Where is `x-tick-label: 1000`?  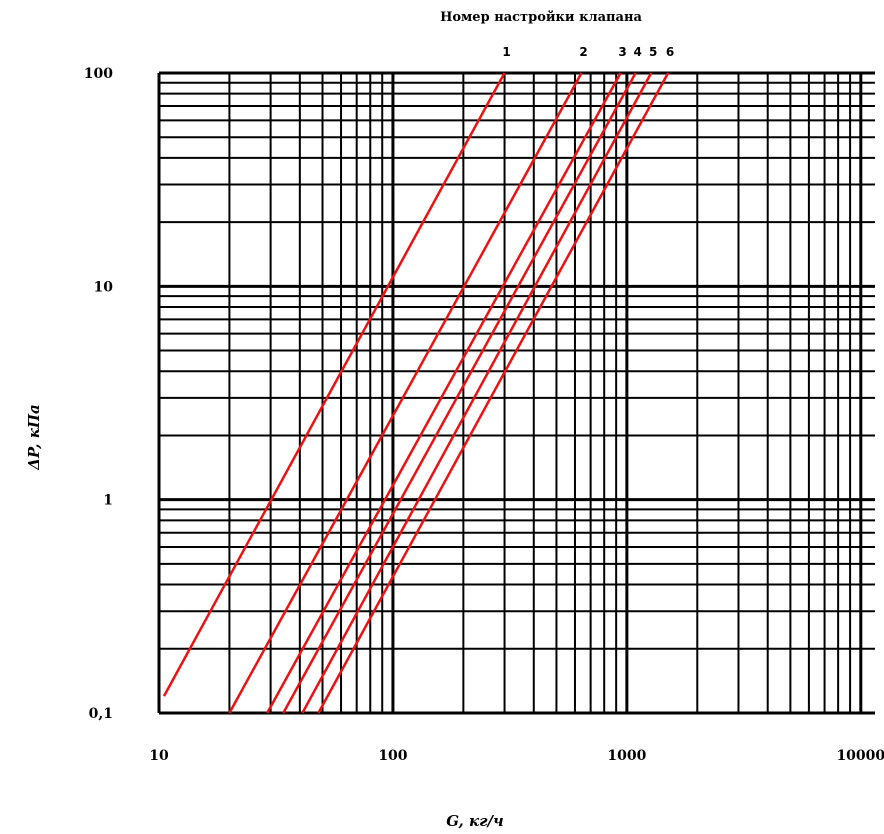
x-tick-label: 1000 is located at coordinates (626, 756).